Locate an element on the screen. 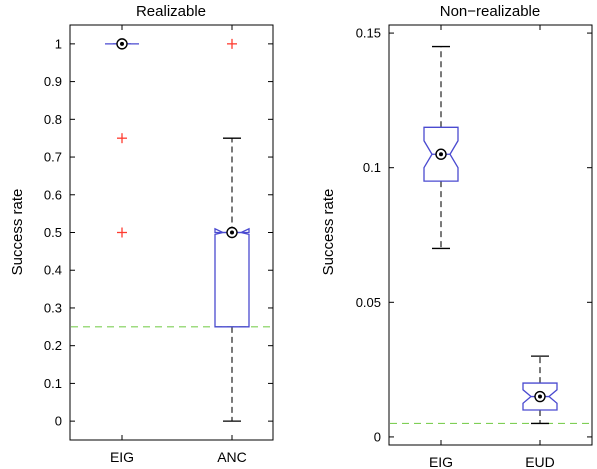  x-category-label: EUD is located at coordinates (540, 461).